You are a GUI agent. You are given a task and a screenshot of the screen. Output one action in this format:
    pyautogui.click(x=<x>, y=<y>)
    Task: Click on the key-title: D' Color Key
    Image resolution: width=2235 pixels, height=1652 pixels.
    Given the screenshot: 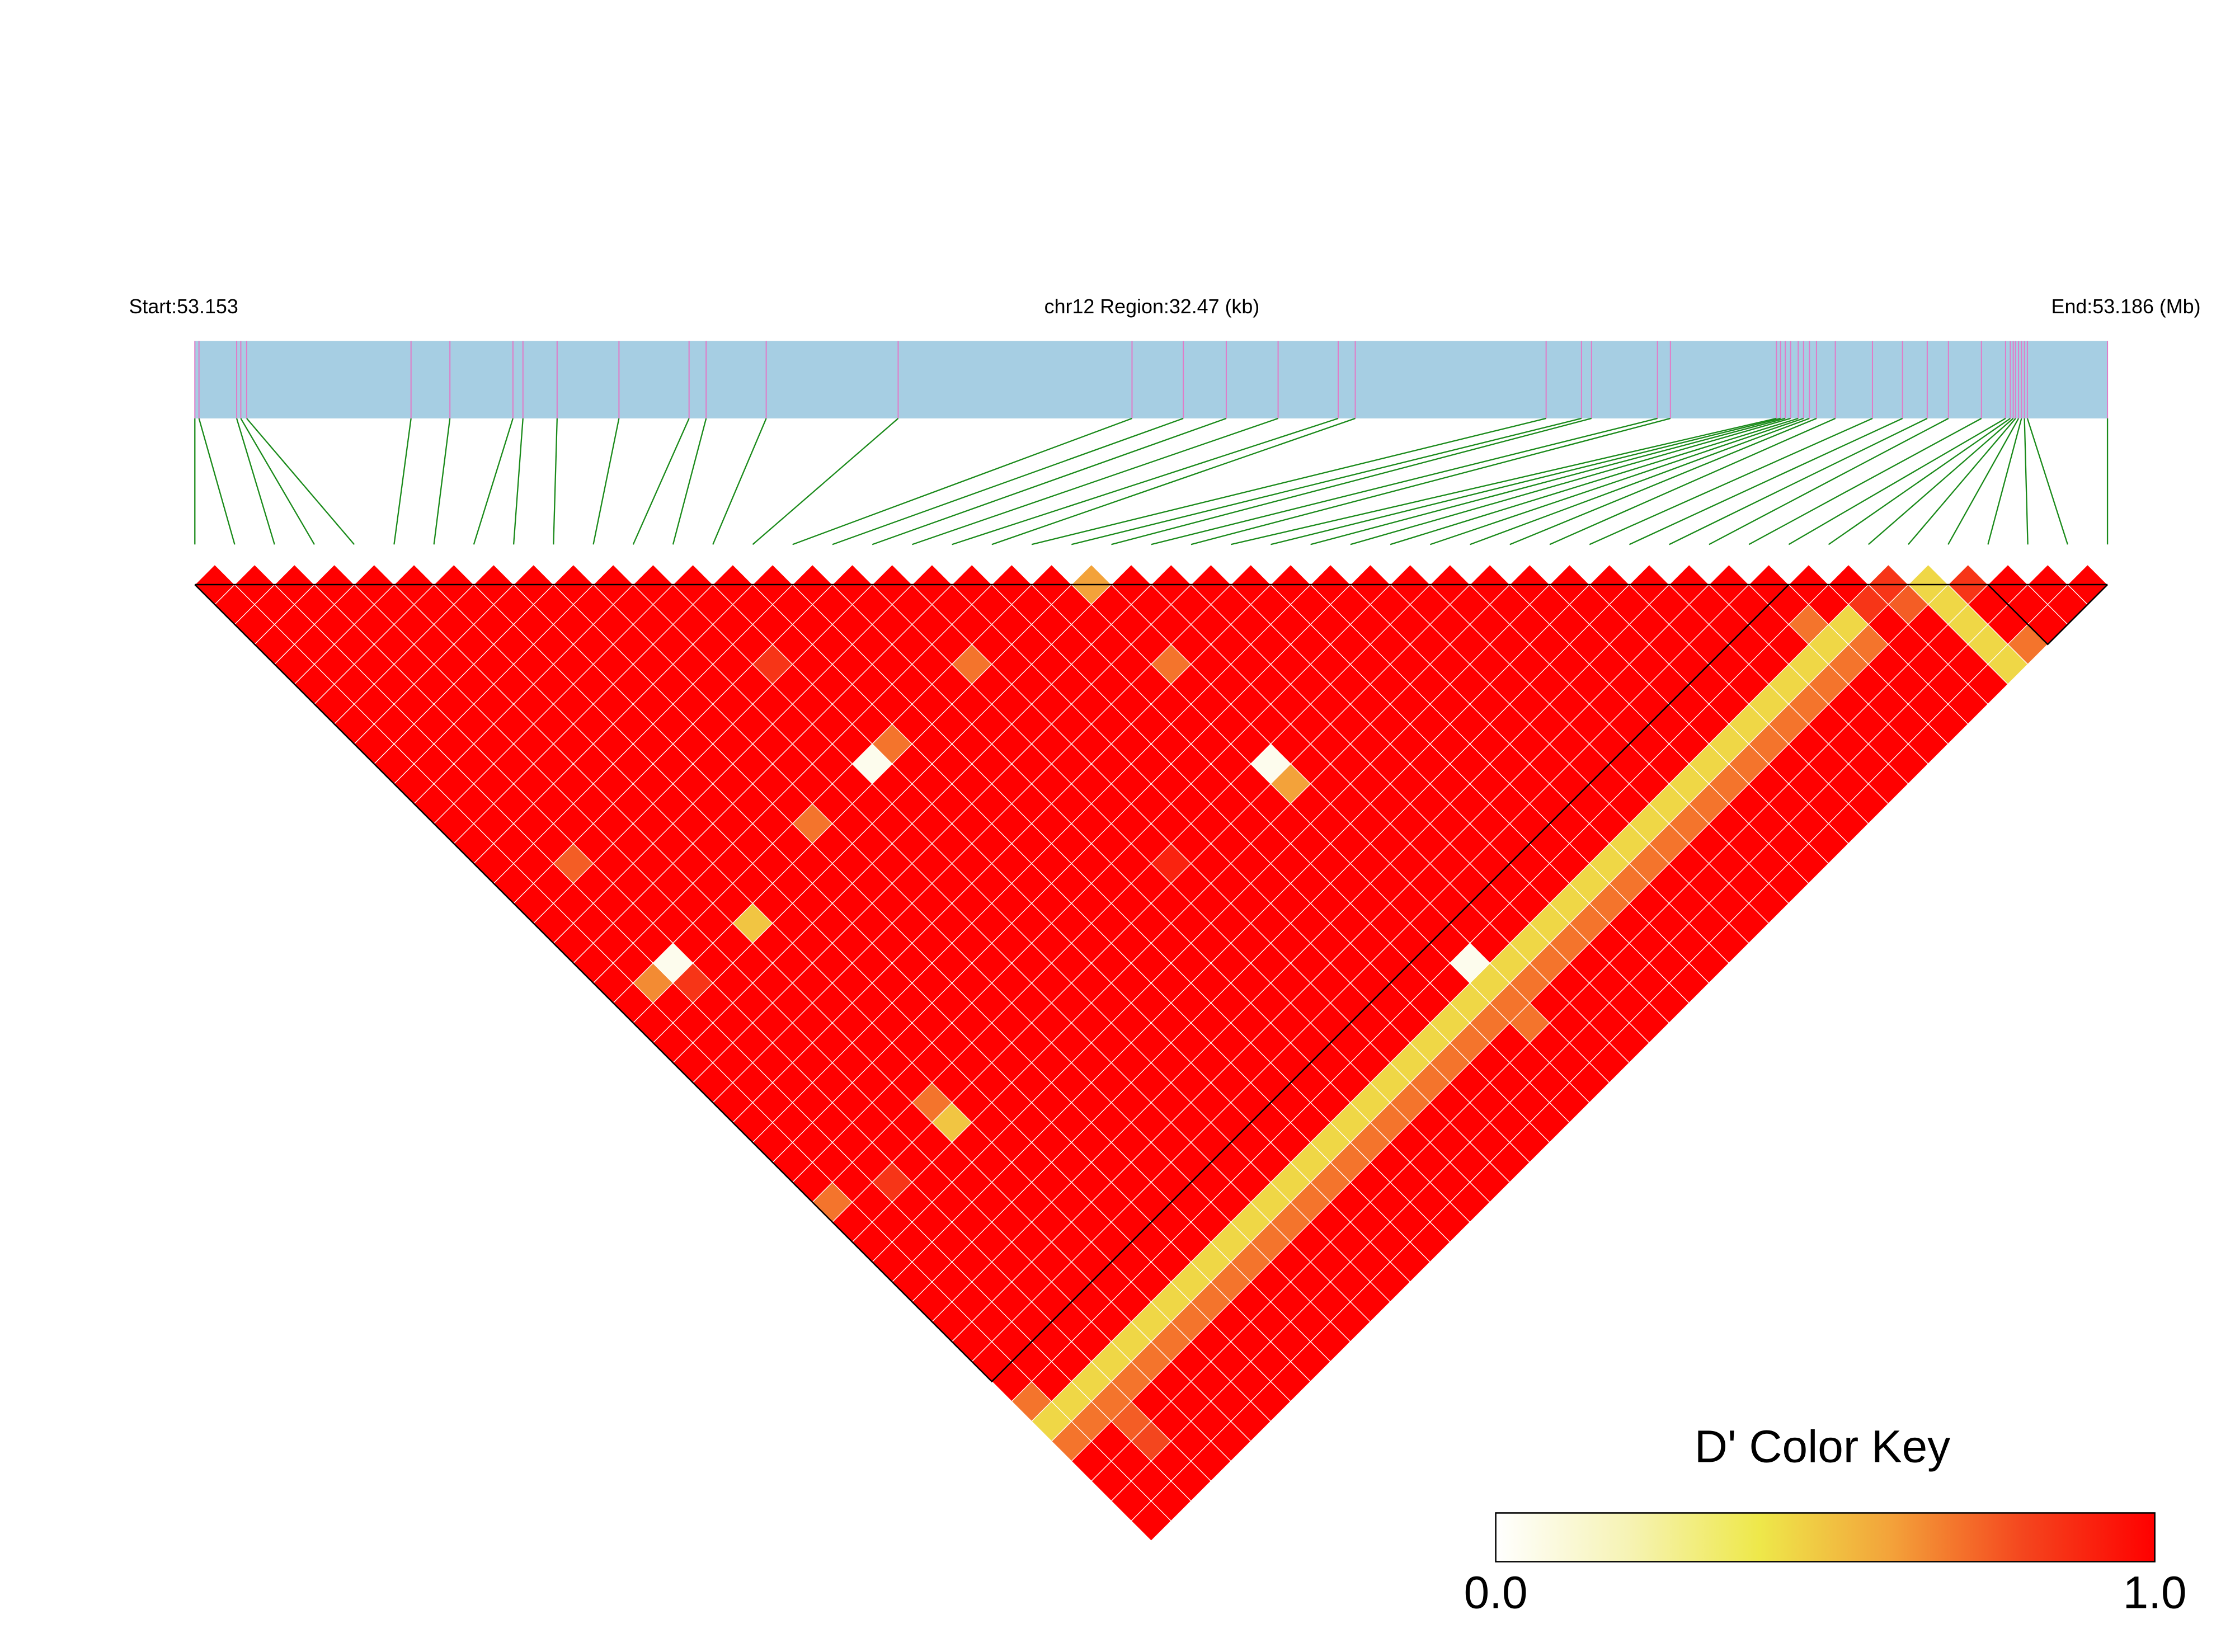 What is the action you would take?
    pyautogui.click(x=1822, y=1446)
    